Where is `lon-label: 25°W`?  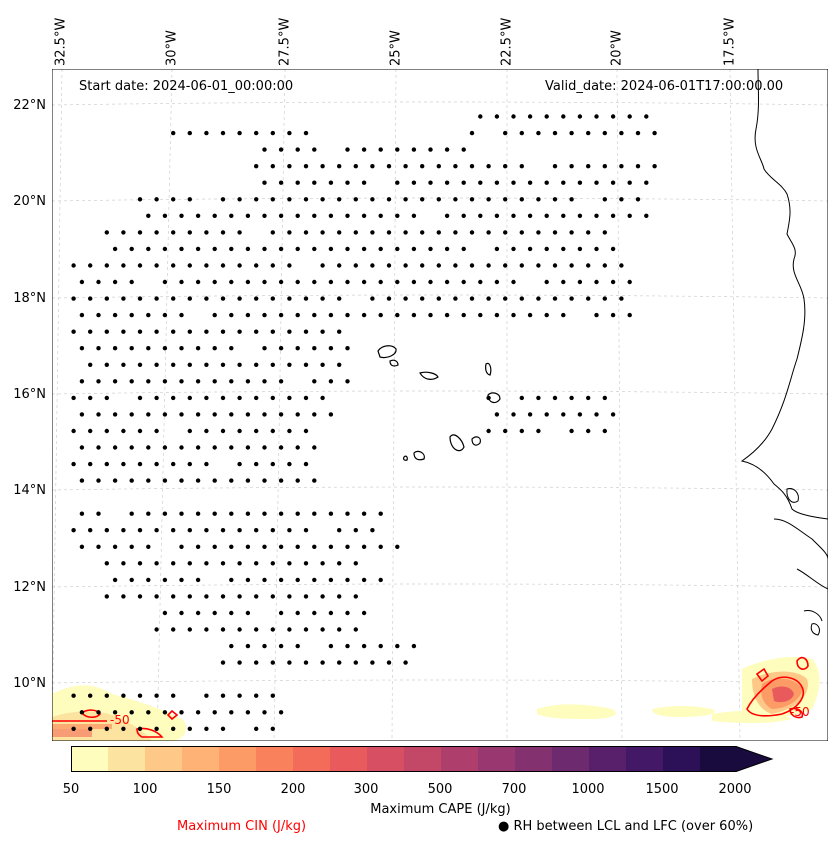
lon-label: 25°W is located at coordinates (396, 48).